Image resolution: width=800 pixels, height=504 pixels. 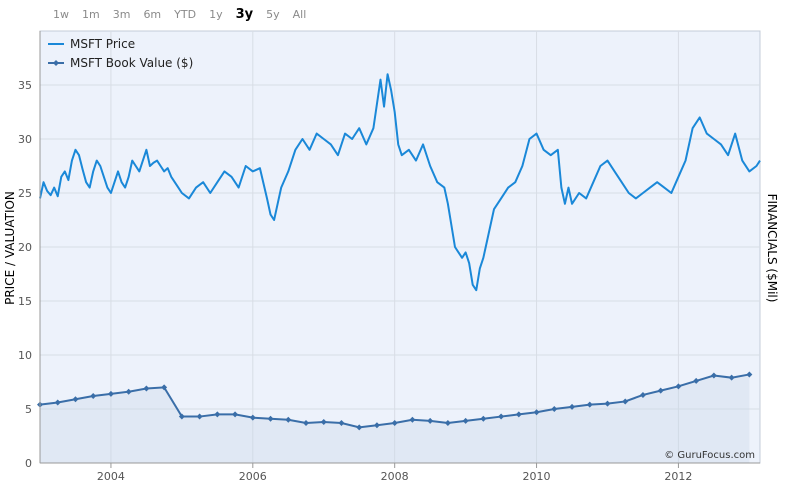 I want to click on x-tick-label: 2006, so click(x=253, y=476).